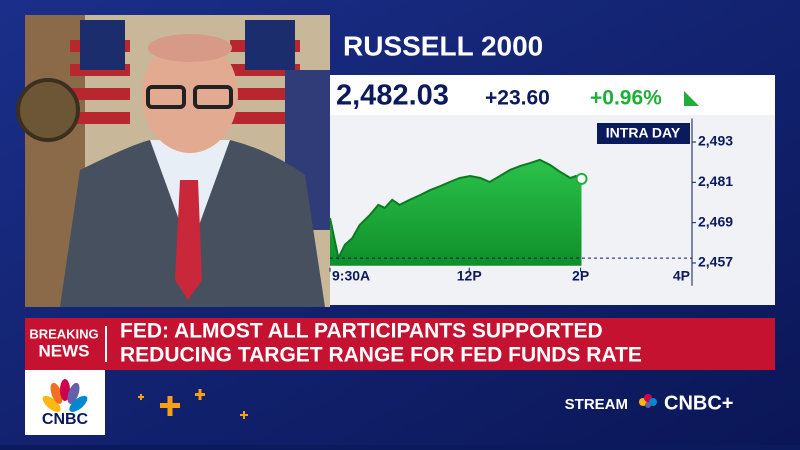  Describe the element at coordinates (361, 331) in the screenshot. I see `headline: FED: ALMOST ALL PARTICIPANTS SUPPORTED` at that location.